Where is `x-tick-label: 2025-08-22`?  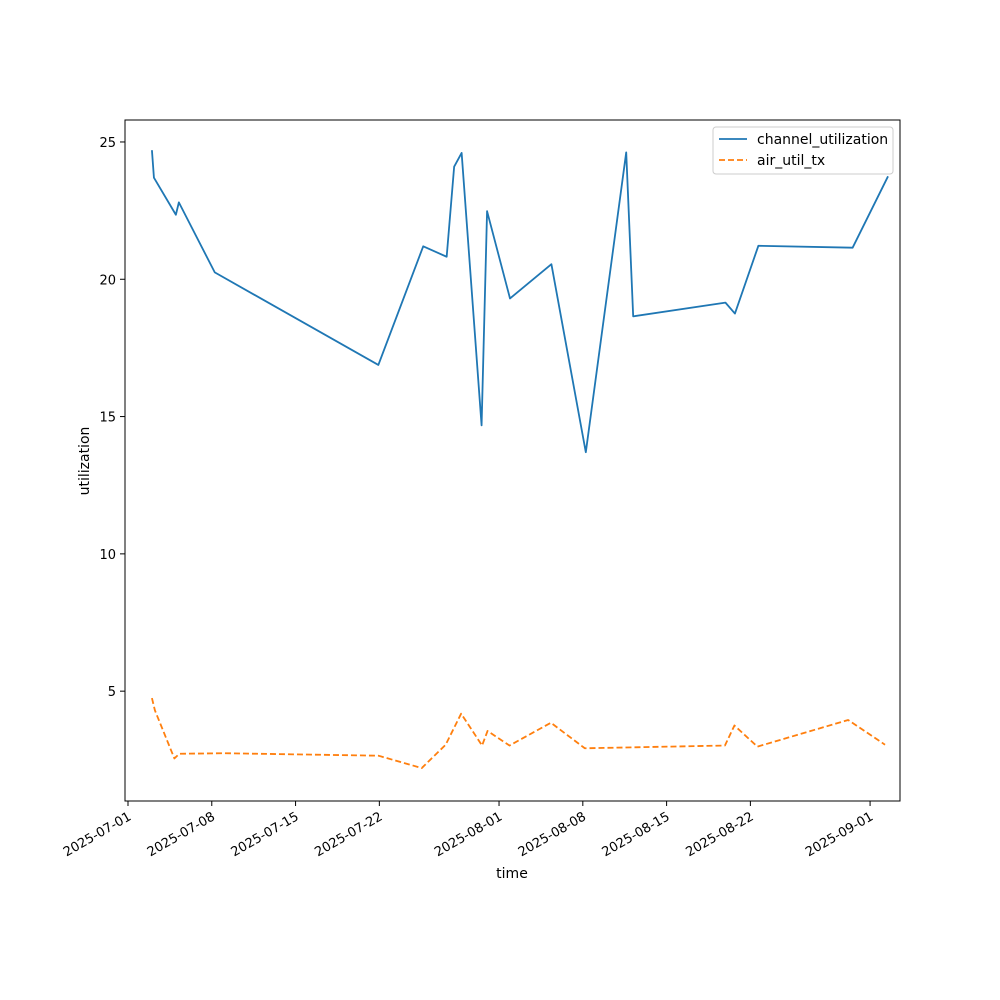 x-tick-label: 2025-08-22 is located at coordinates (719, 834).